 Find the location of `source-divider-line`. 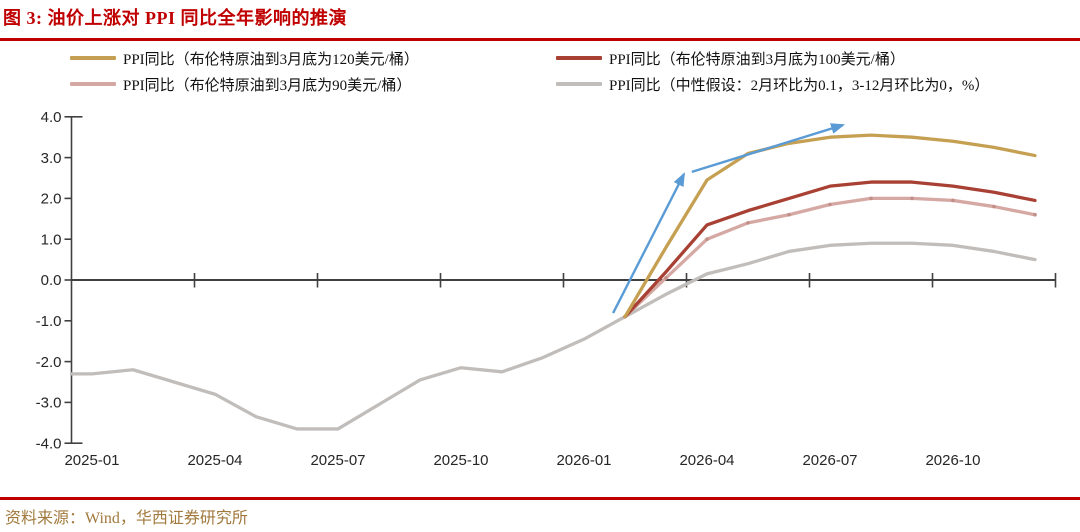

source-divider-line is located at coordinates (540, 498).